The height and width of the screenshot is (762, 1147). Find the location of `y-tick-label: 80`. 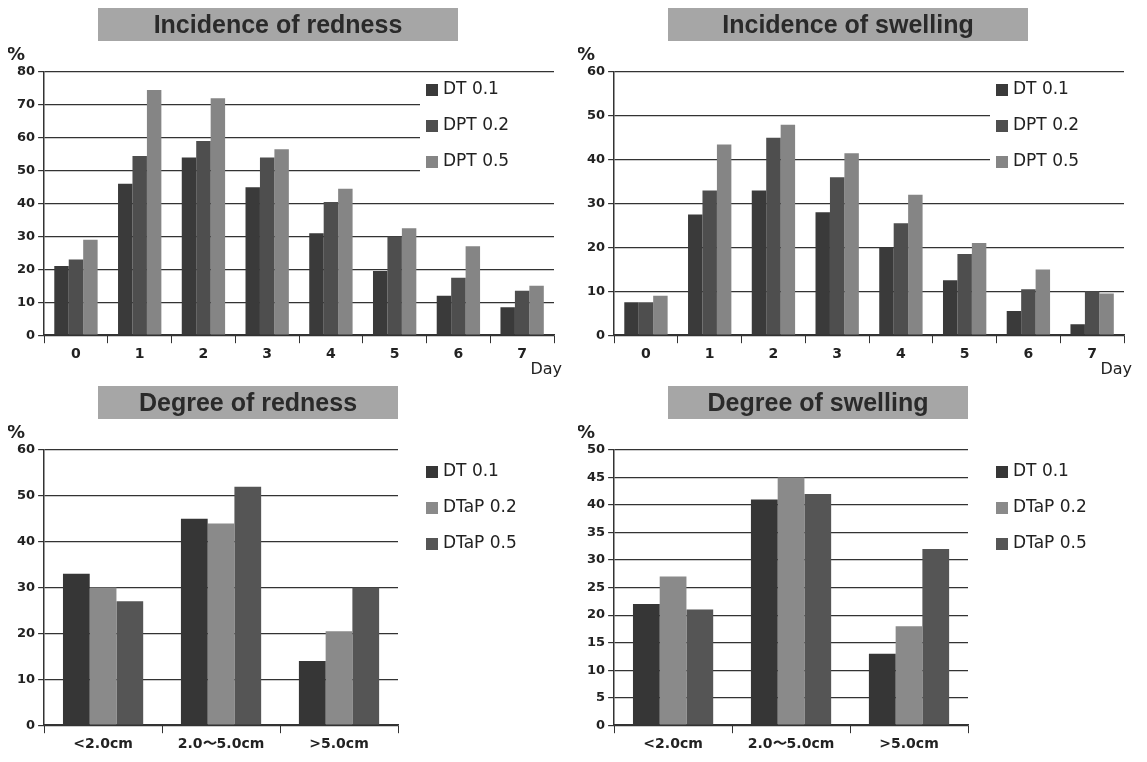

y-tick-label: 80 is located at coordinates (26, 71).